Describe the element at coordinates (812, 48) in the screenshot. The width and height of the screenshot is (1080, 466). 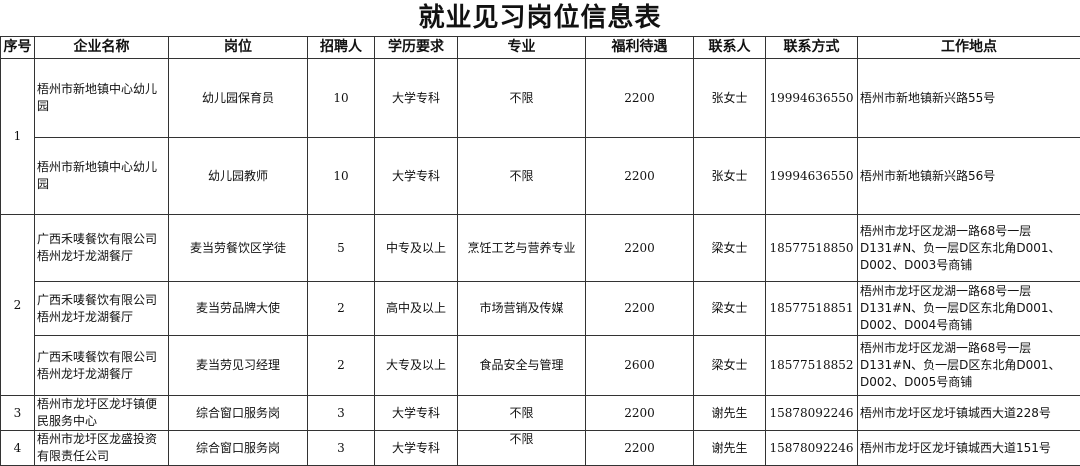
I see `header-phone: 联系方式` at that location.